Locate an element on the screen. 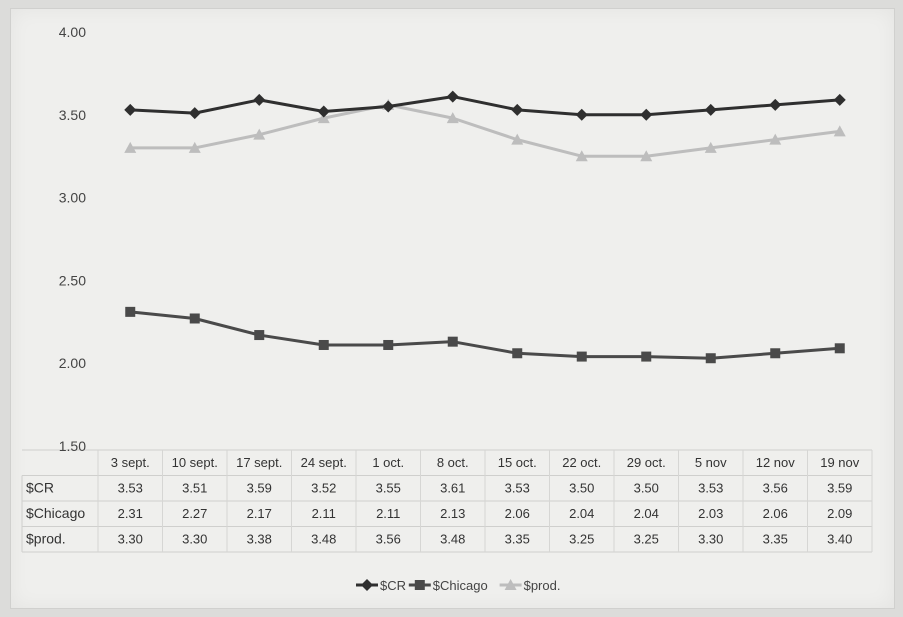  x-category-label: 17 sept. is located at coordinates (259, 462).